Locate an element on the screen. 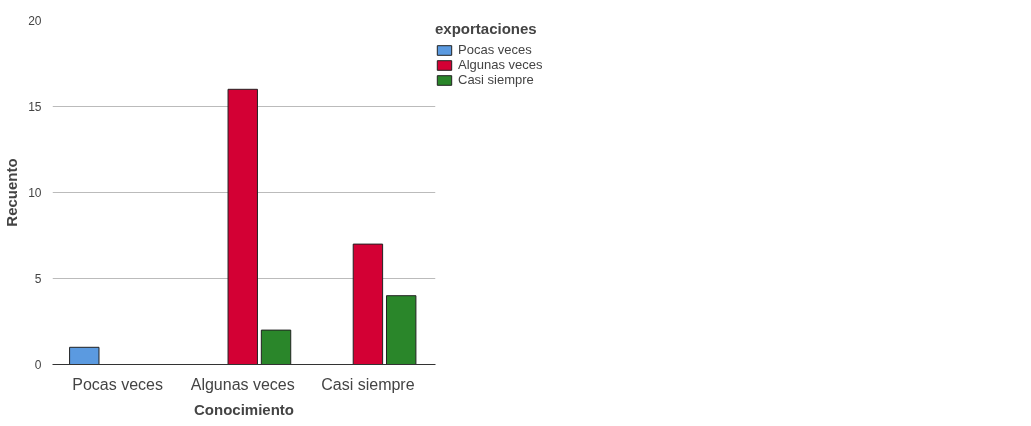 Image resolution: width=1031 pixels, height=426 pixels. legend-title: exportaciones is located at coordinates (486, 28).